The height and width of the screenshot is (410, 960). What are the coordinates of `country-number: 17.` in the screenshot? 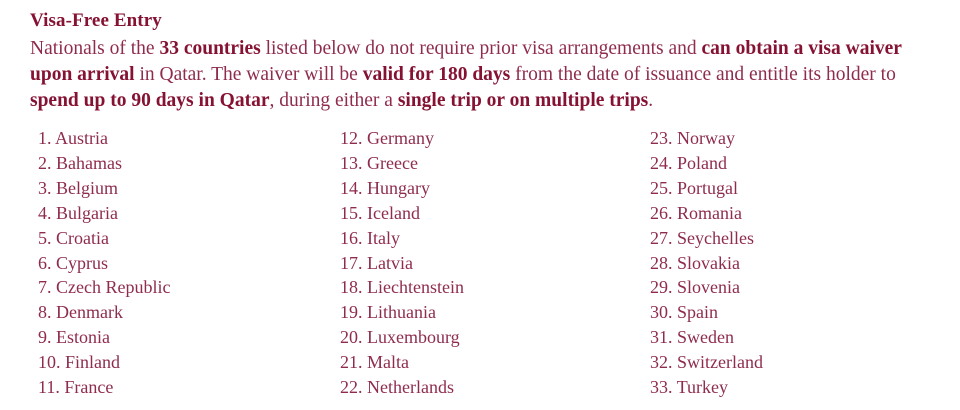 It's located at (353, 262).